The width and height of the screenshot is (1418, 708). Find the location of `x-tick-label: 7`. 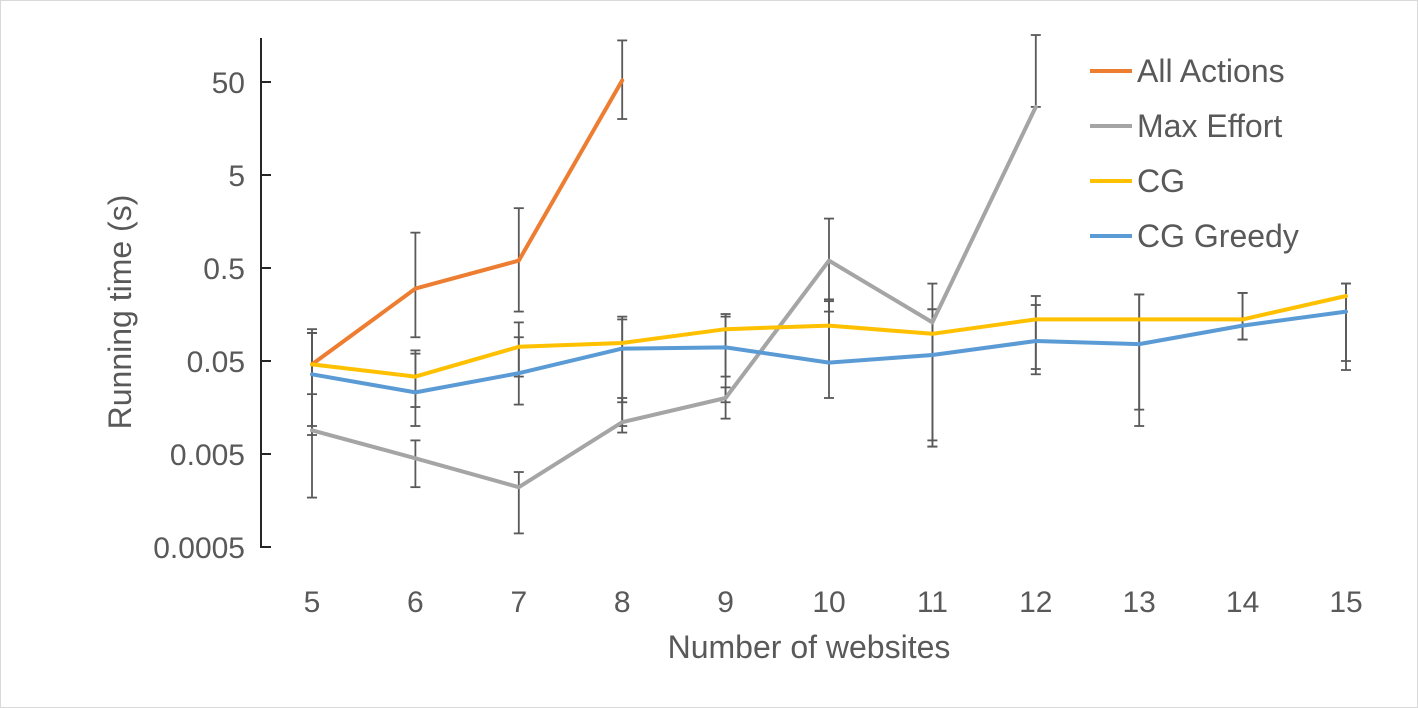

x-tick-label: 7 is located at coordinates (518, 602).